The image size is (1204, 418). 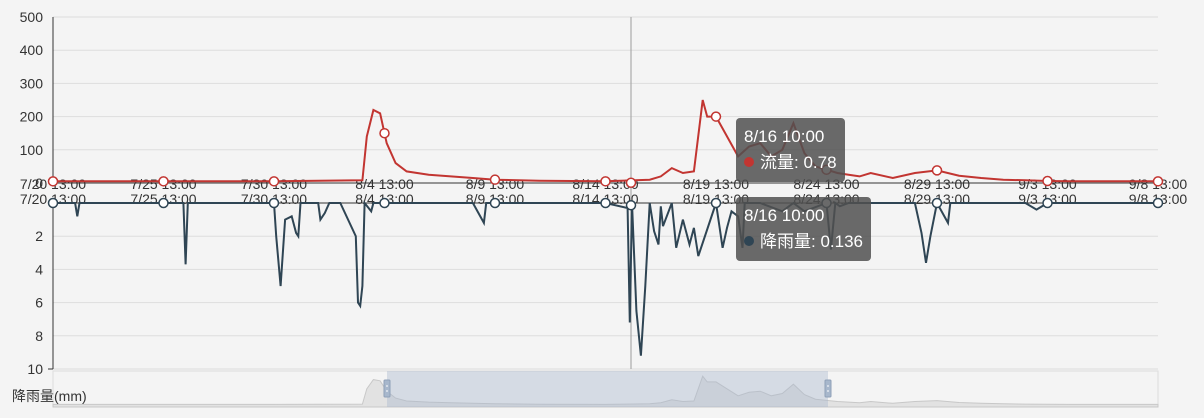 I want to click on tooltip-flow: 8/16 10:00 流量: 0.78, so click(x=790, y=150).